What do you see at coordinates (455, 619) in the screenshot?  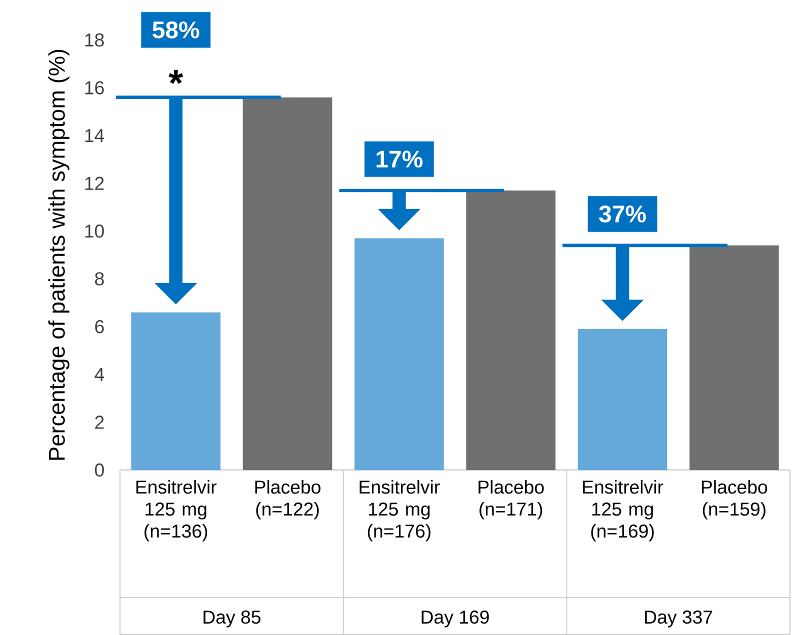 I see `text: Day 169` at bounding box center [455, 619].